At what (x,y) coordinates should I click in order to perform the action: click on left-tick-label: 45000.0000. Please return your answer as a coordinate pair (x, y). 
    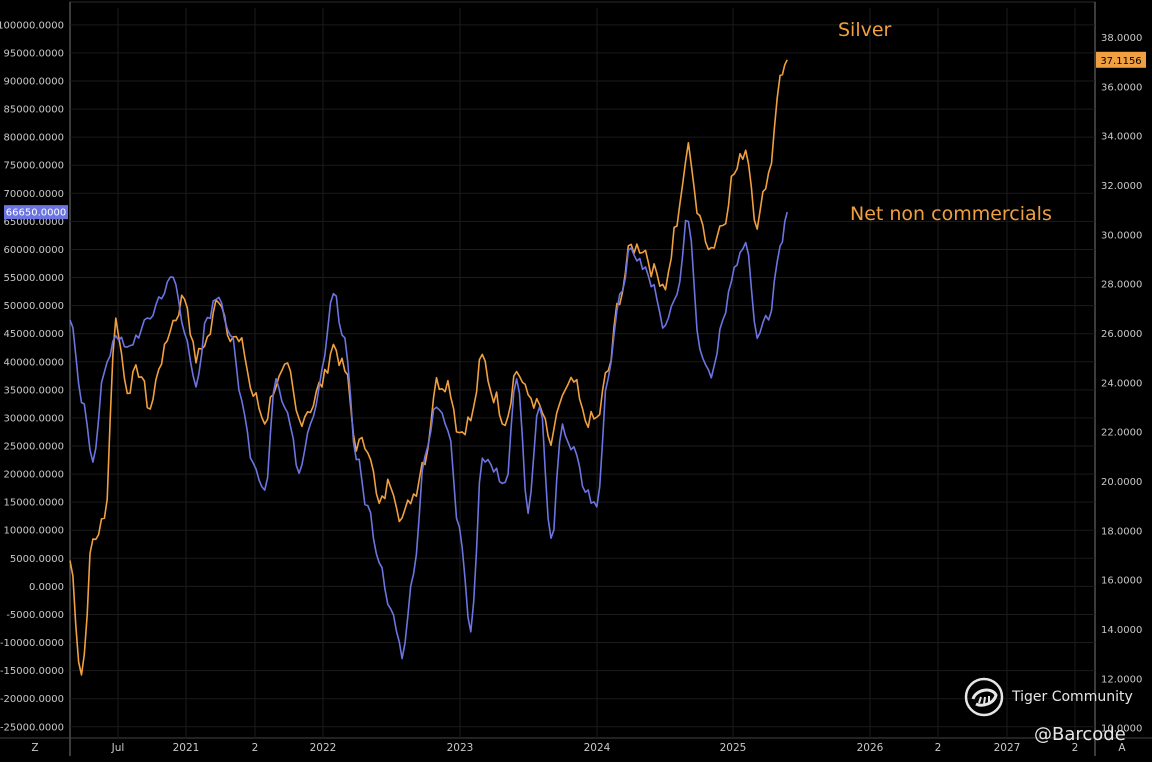
    Looking at the image, I should click on (34, 334).